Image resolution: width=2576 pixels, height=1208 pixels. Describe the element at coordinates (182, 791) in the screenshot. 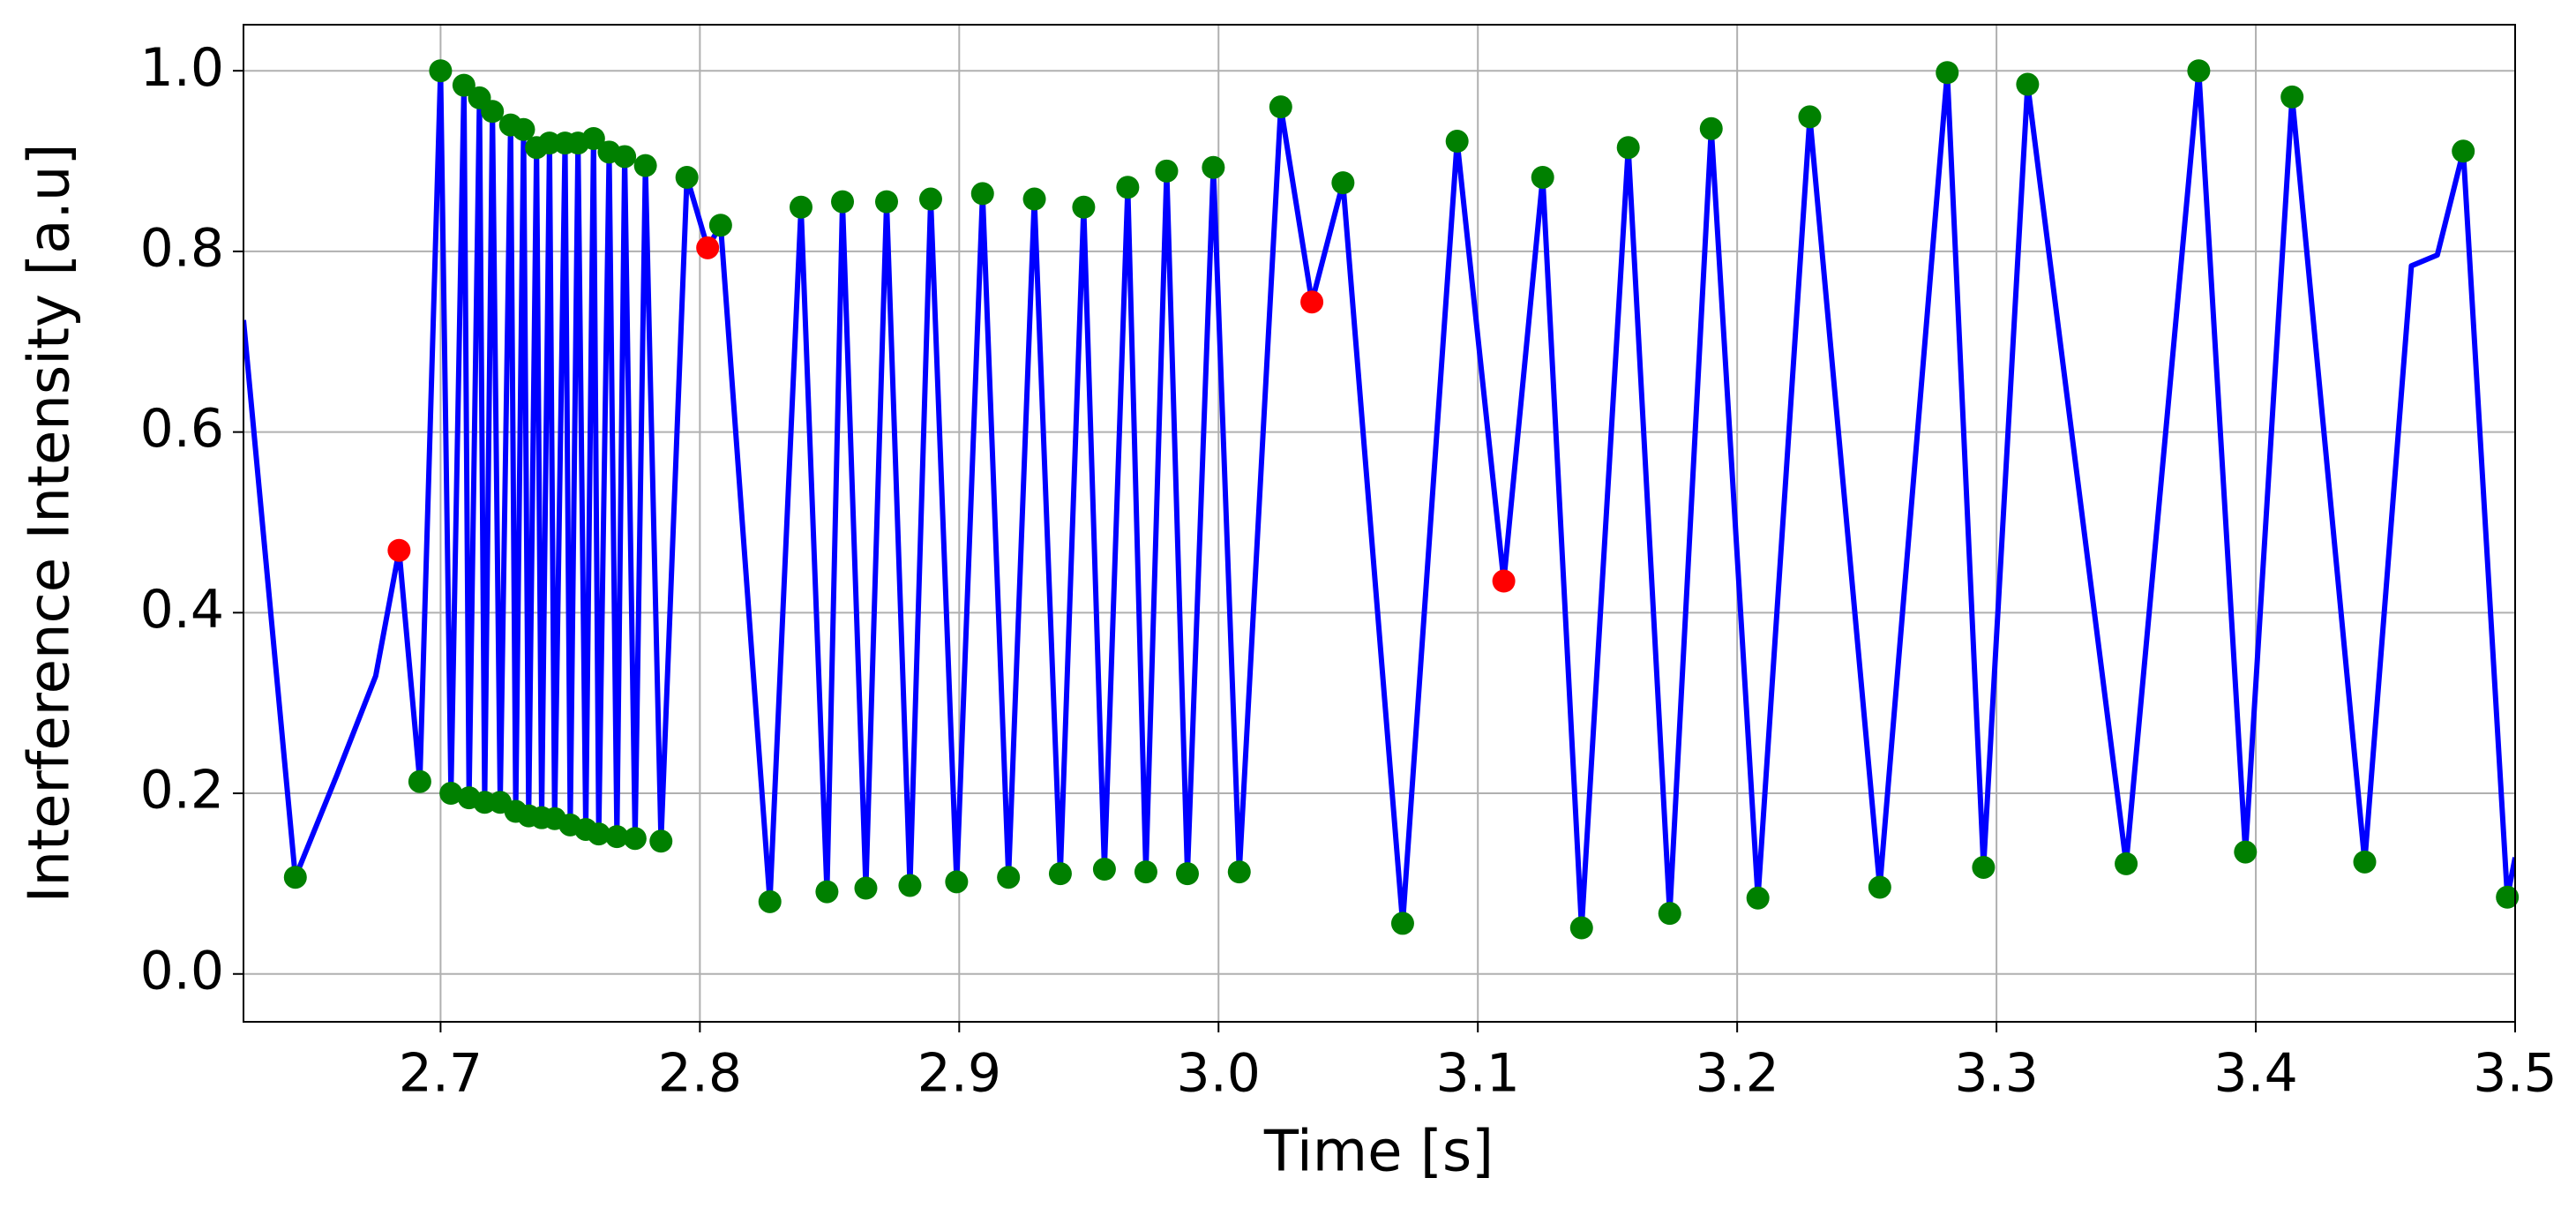

I see `y-tick-label: 0.2` at that location.